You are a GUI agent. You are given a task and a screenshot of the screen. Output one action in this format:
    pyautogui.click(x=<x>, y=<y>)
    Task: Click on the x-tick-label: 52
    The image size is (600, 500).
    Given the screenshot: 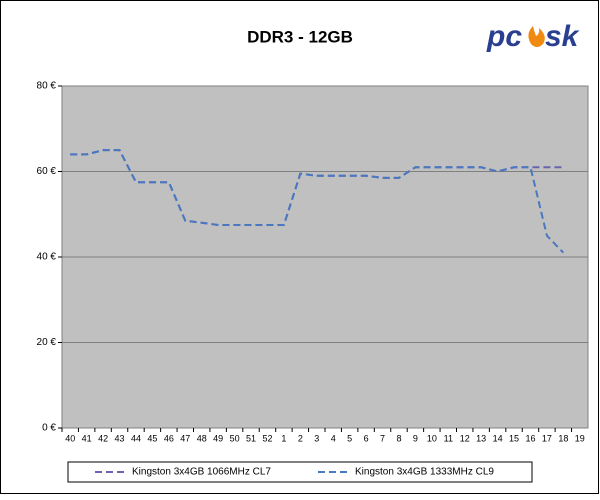 What is the action you would take?
    pyautogui.click(x=267, y=438)
    